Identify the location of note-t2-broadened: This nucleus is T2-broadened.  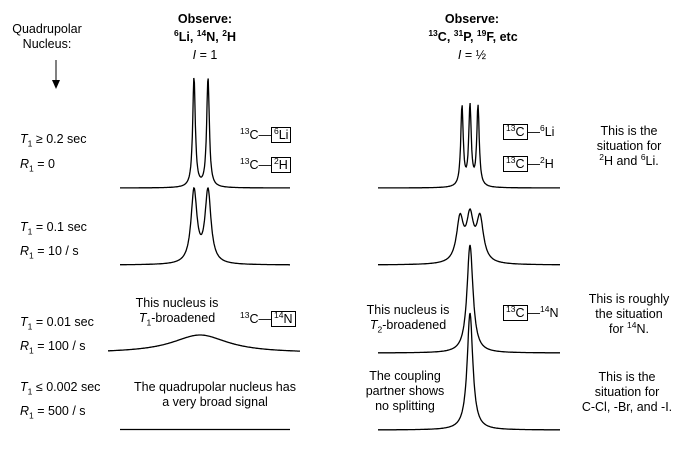
(408, 319).